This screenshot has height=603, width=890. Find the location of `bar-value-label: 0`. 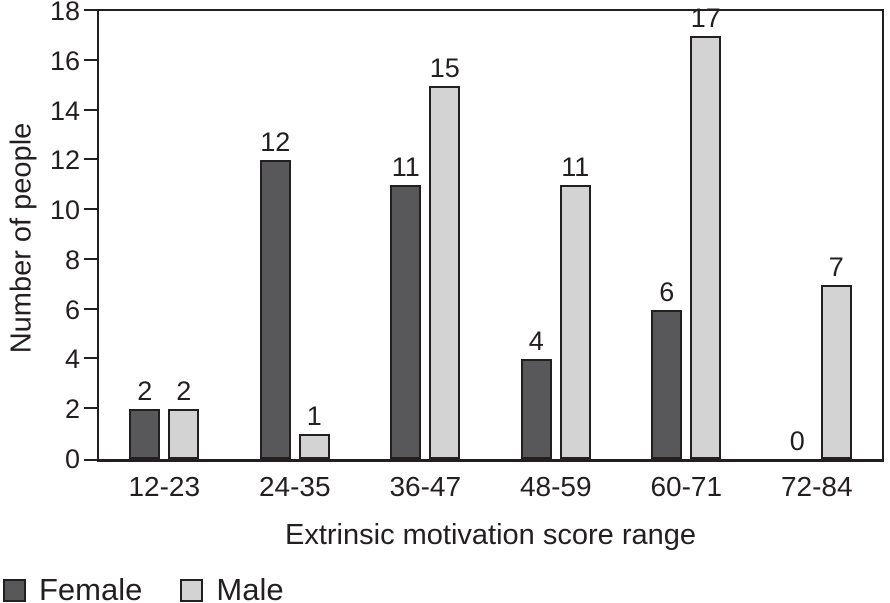

bar-value-label: 0 is located at coordinates (797, 441).